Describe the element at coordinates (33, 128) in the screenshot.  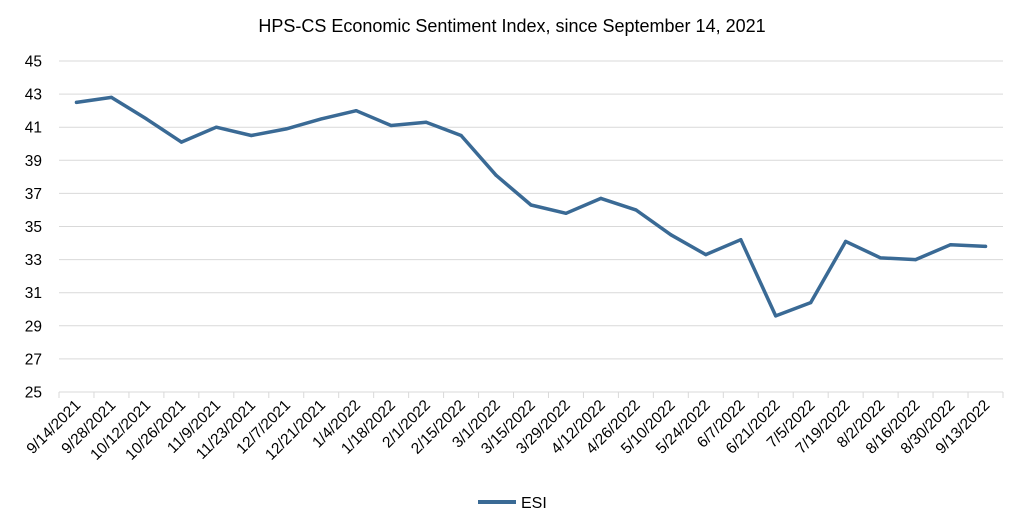
I see `y-tick-label: 41` at that location.